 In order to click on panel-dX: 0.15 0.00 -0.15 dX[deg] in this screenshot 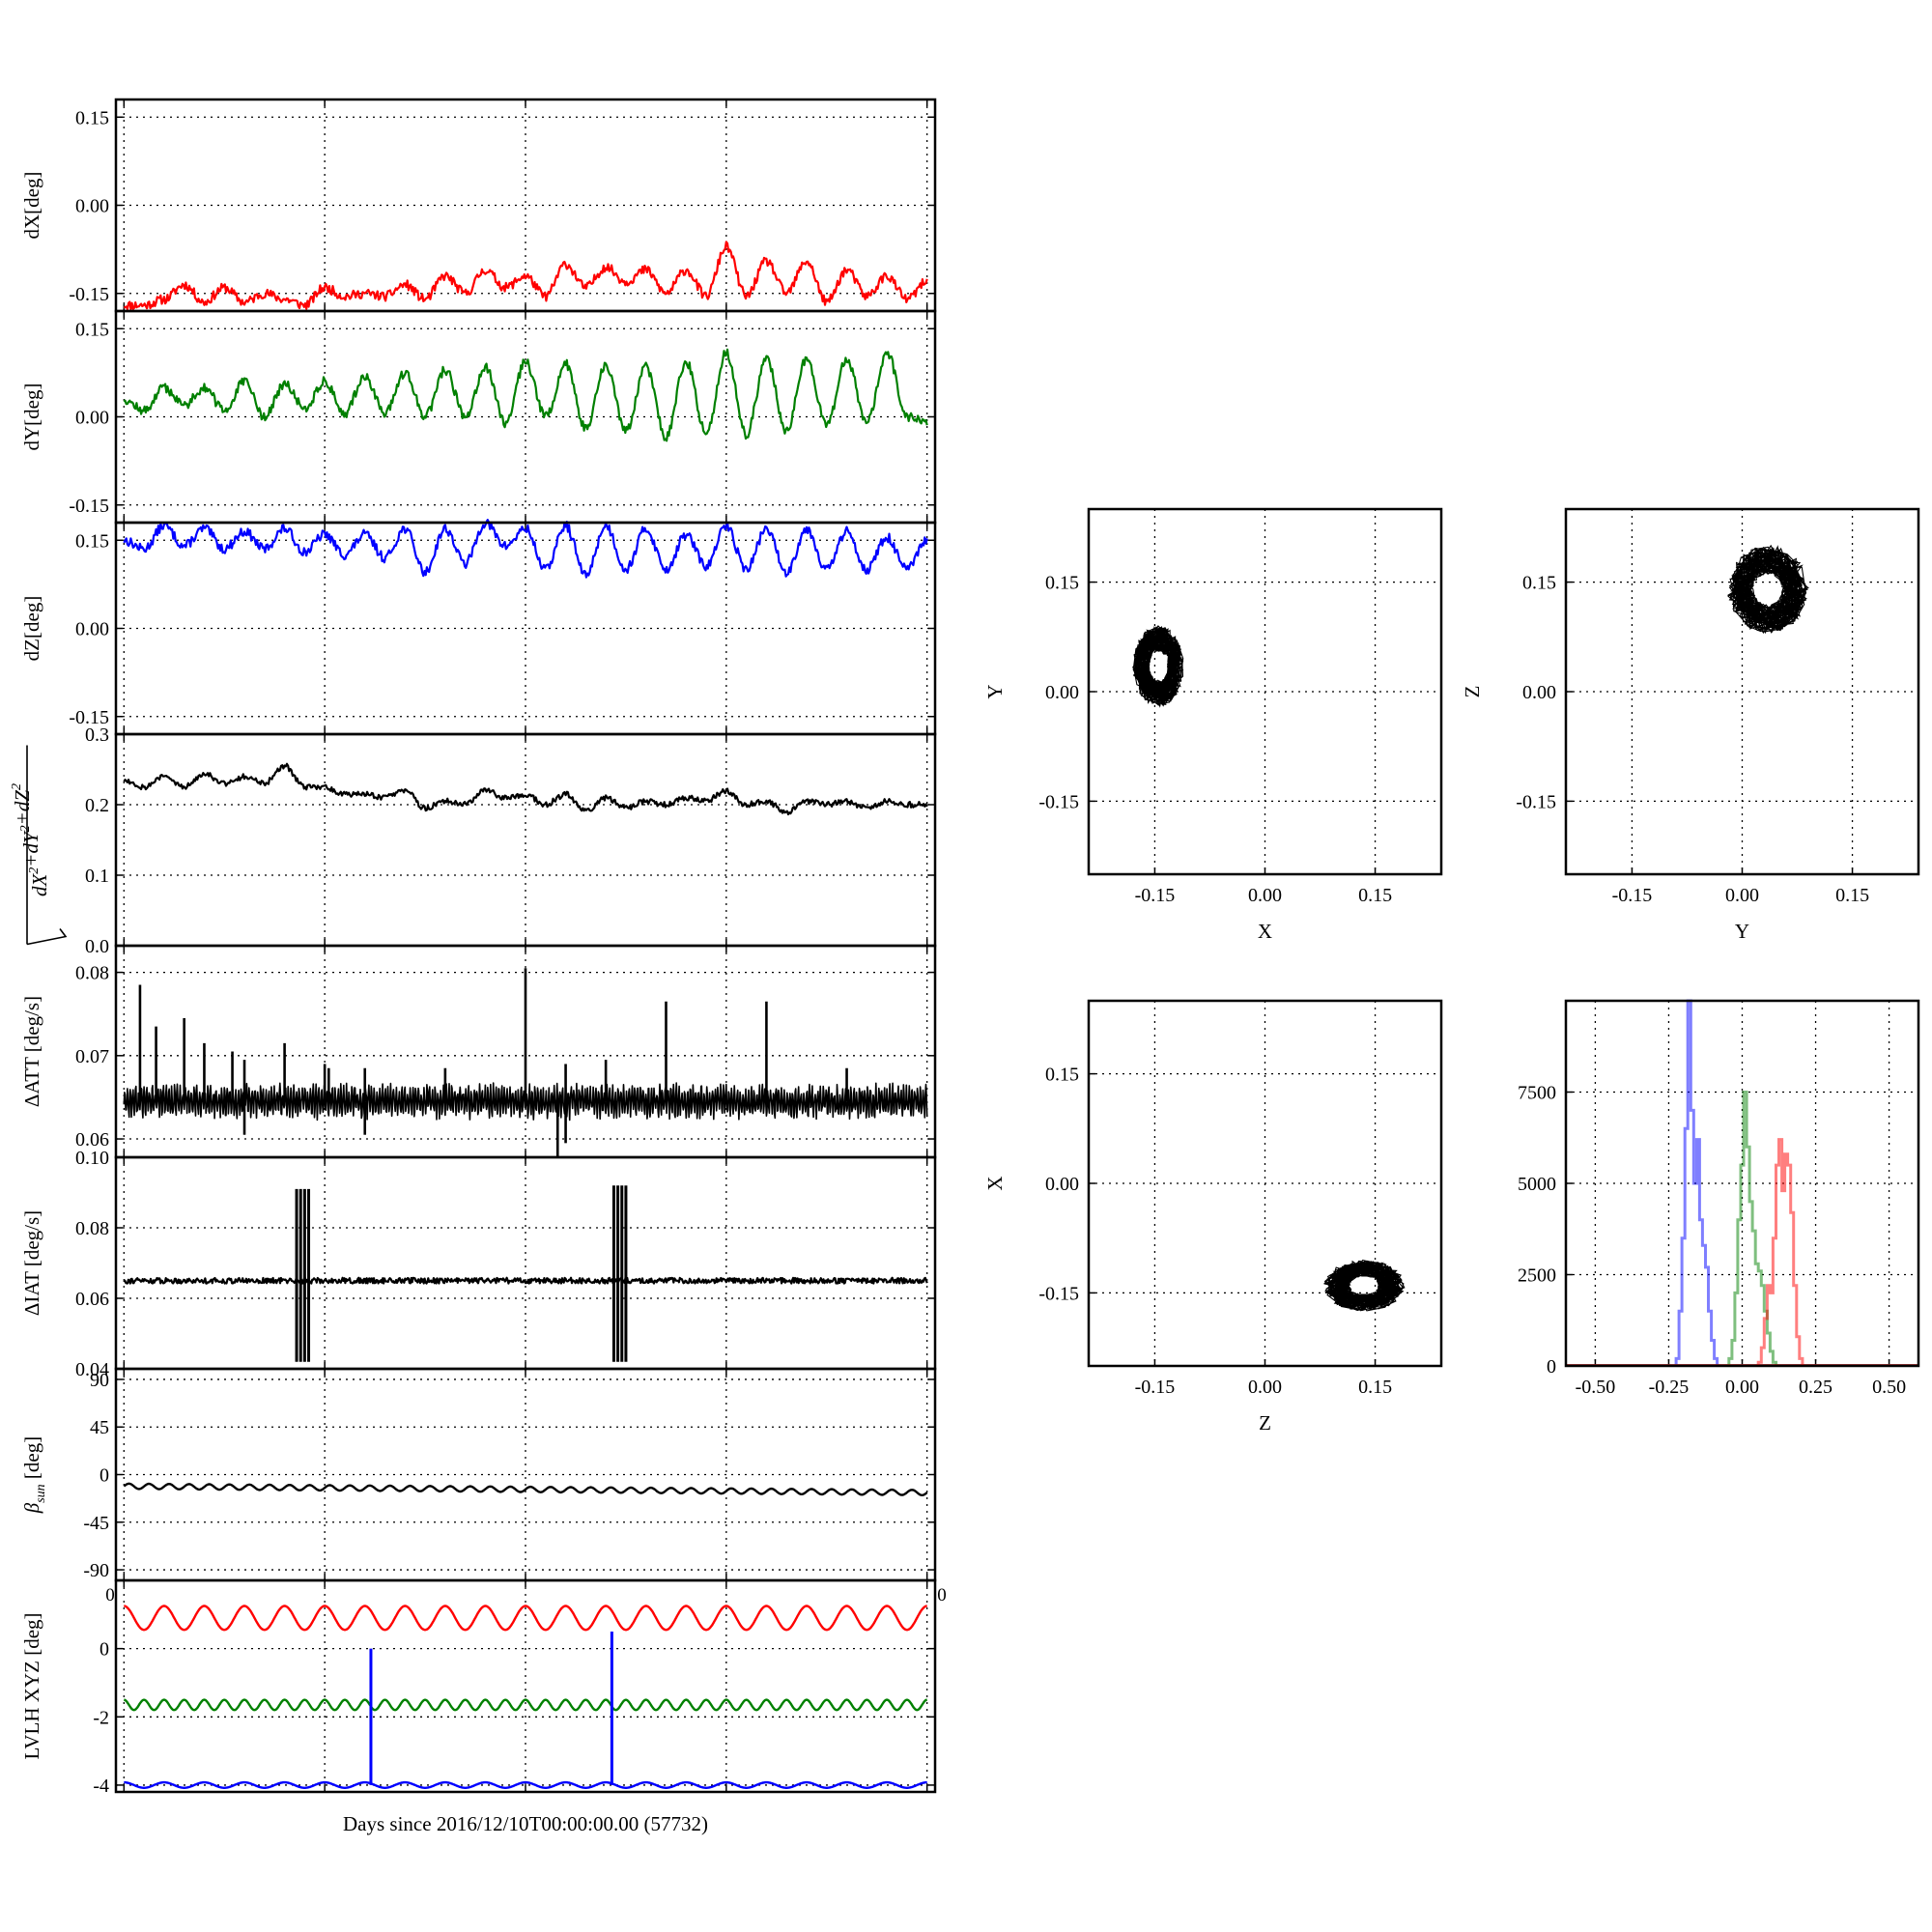, I will do `click(478, 205)`.